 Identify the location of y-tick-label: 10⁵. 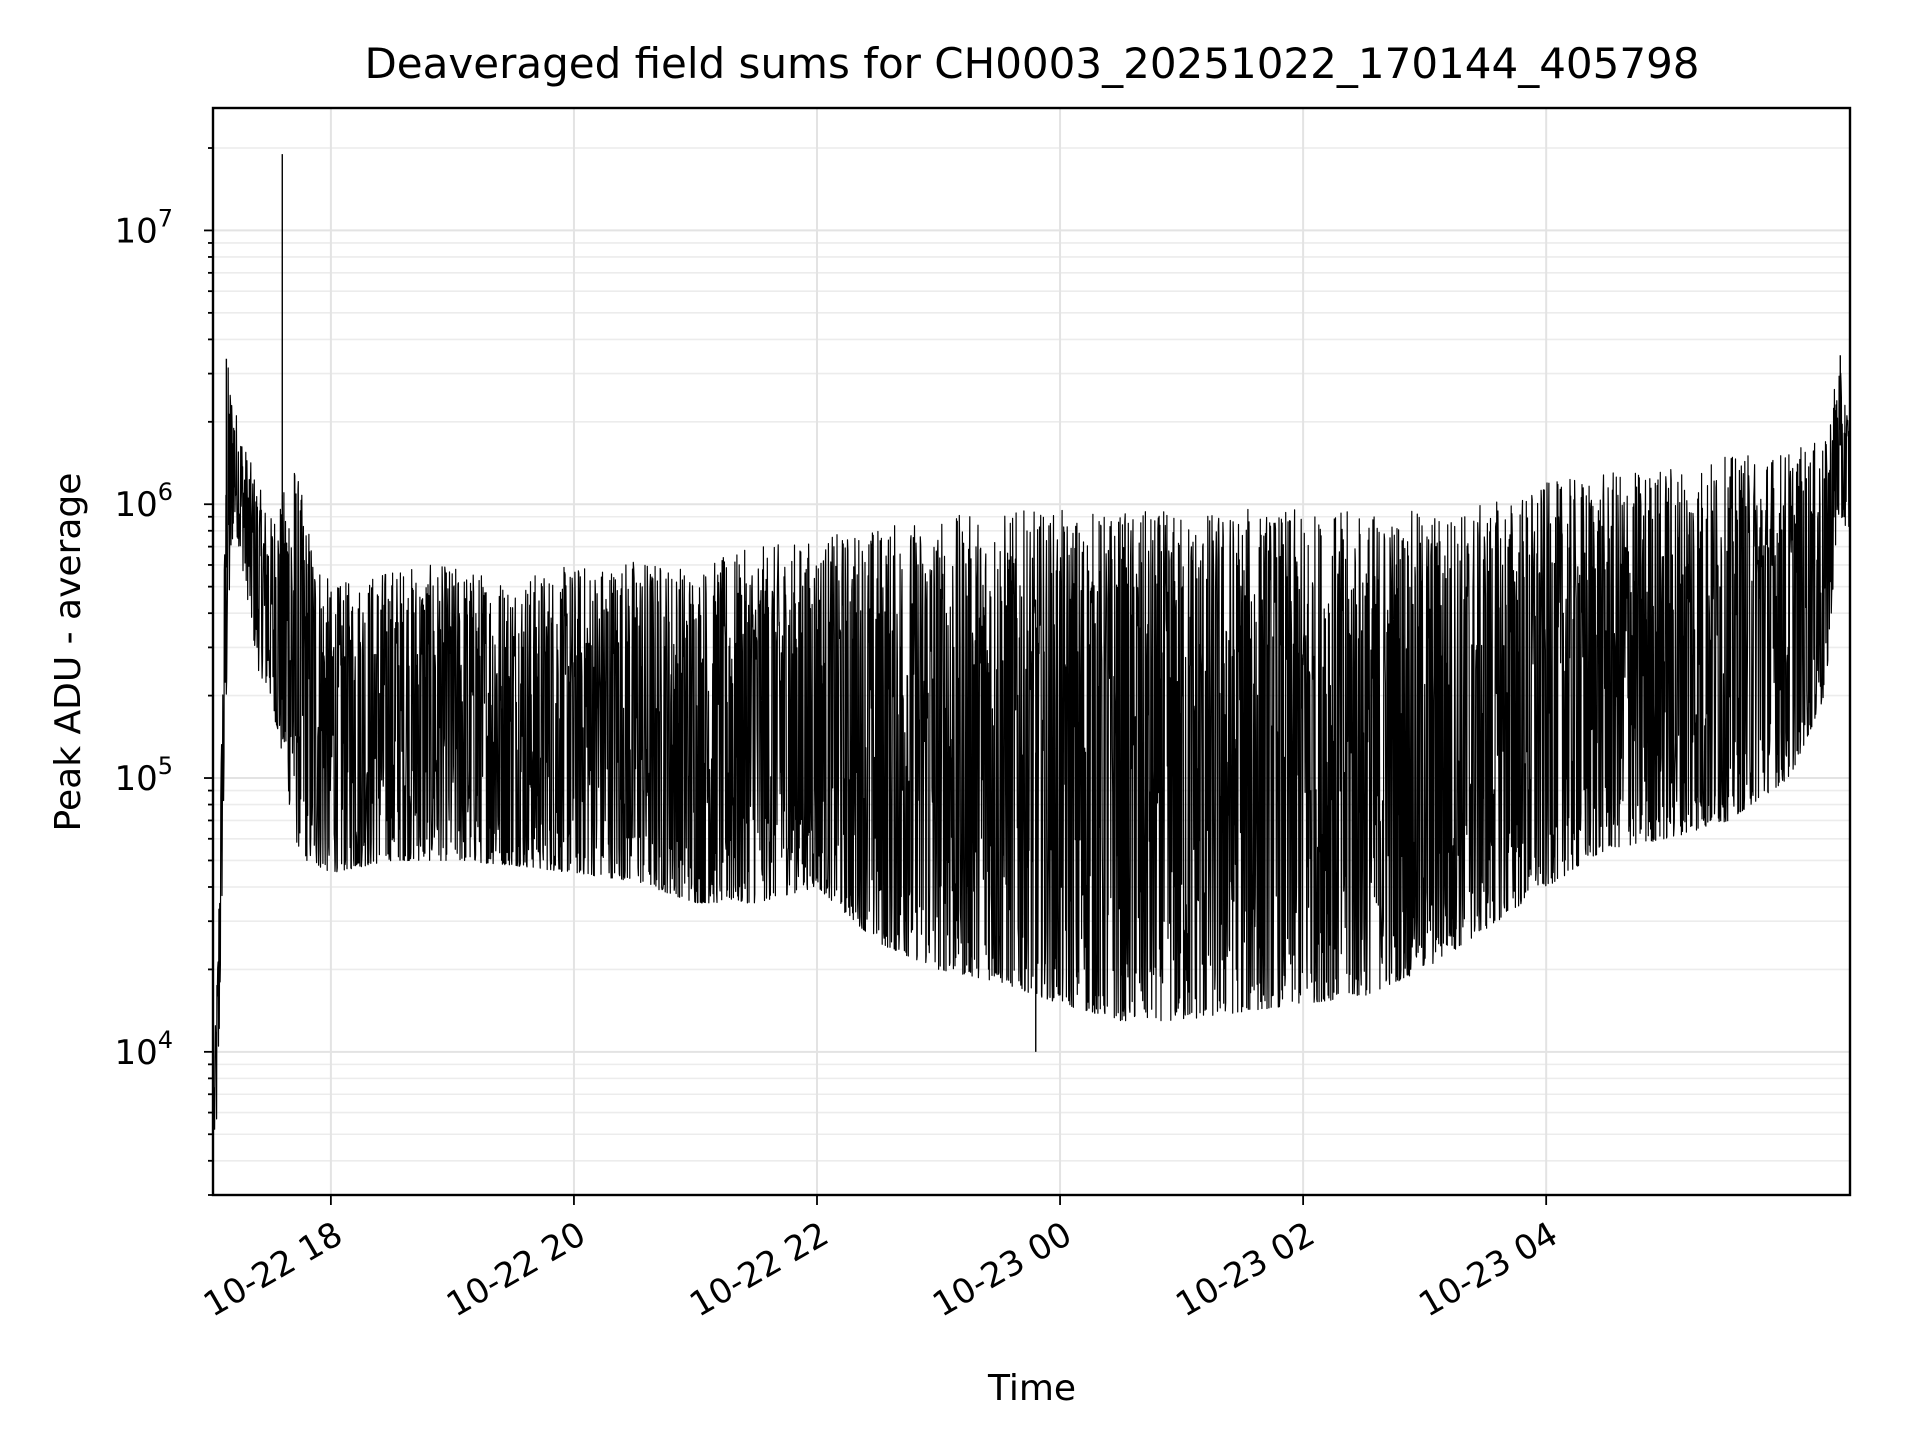
(143, 775).